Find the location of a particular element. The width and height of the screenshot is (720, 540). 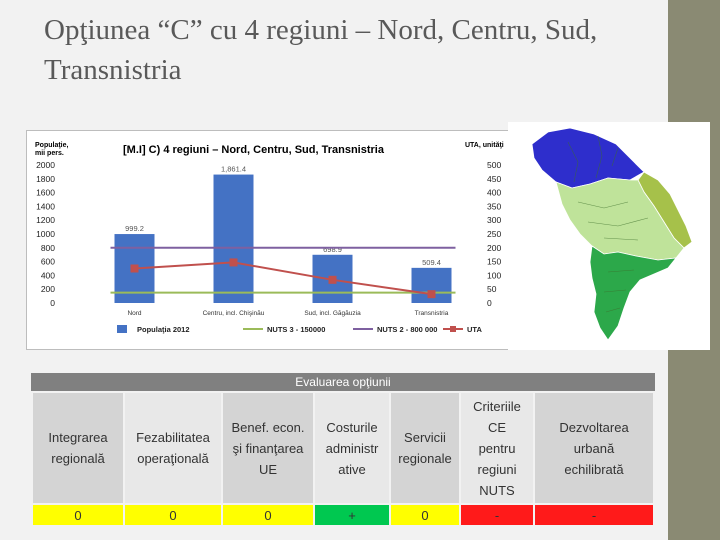

y-axis-right-label: UTA, unităţi is located at coordinates (484, 145).